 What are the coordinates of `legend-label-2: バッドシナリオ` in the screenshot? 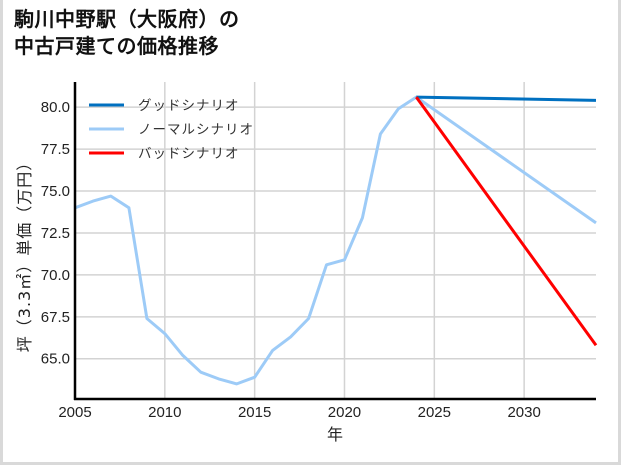 It's located at (189, 154).